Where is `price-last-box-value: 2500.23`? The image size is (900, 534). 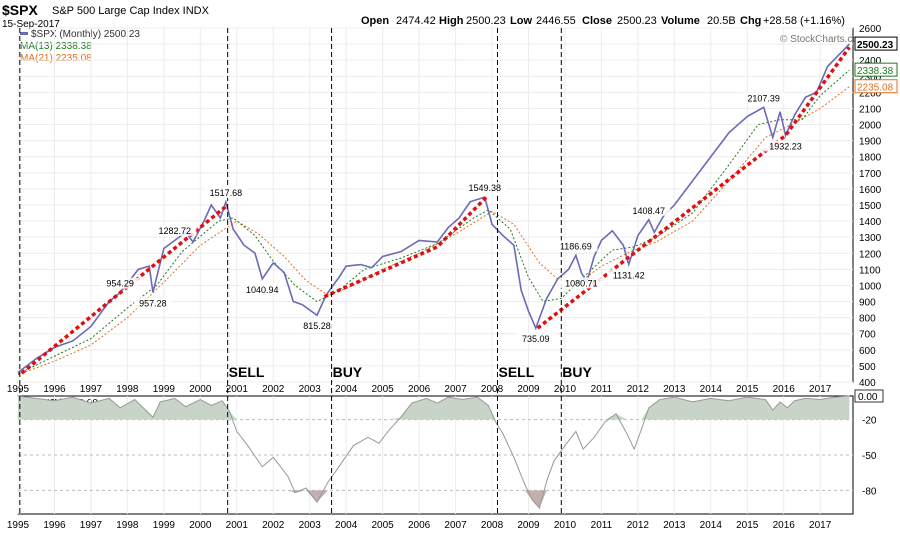 price-last-box-value: 2500.23 is located at coordinates (875, 45).